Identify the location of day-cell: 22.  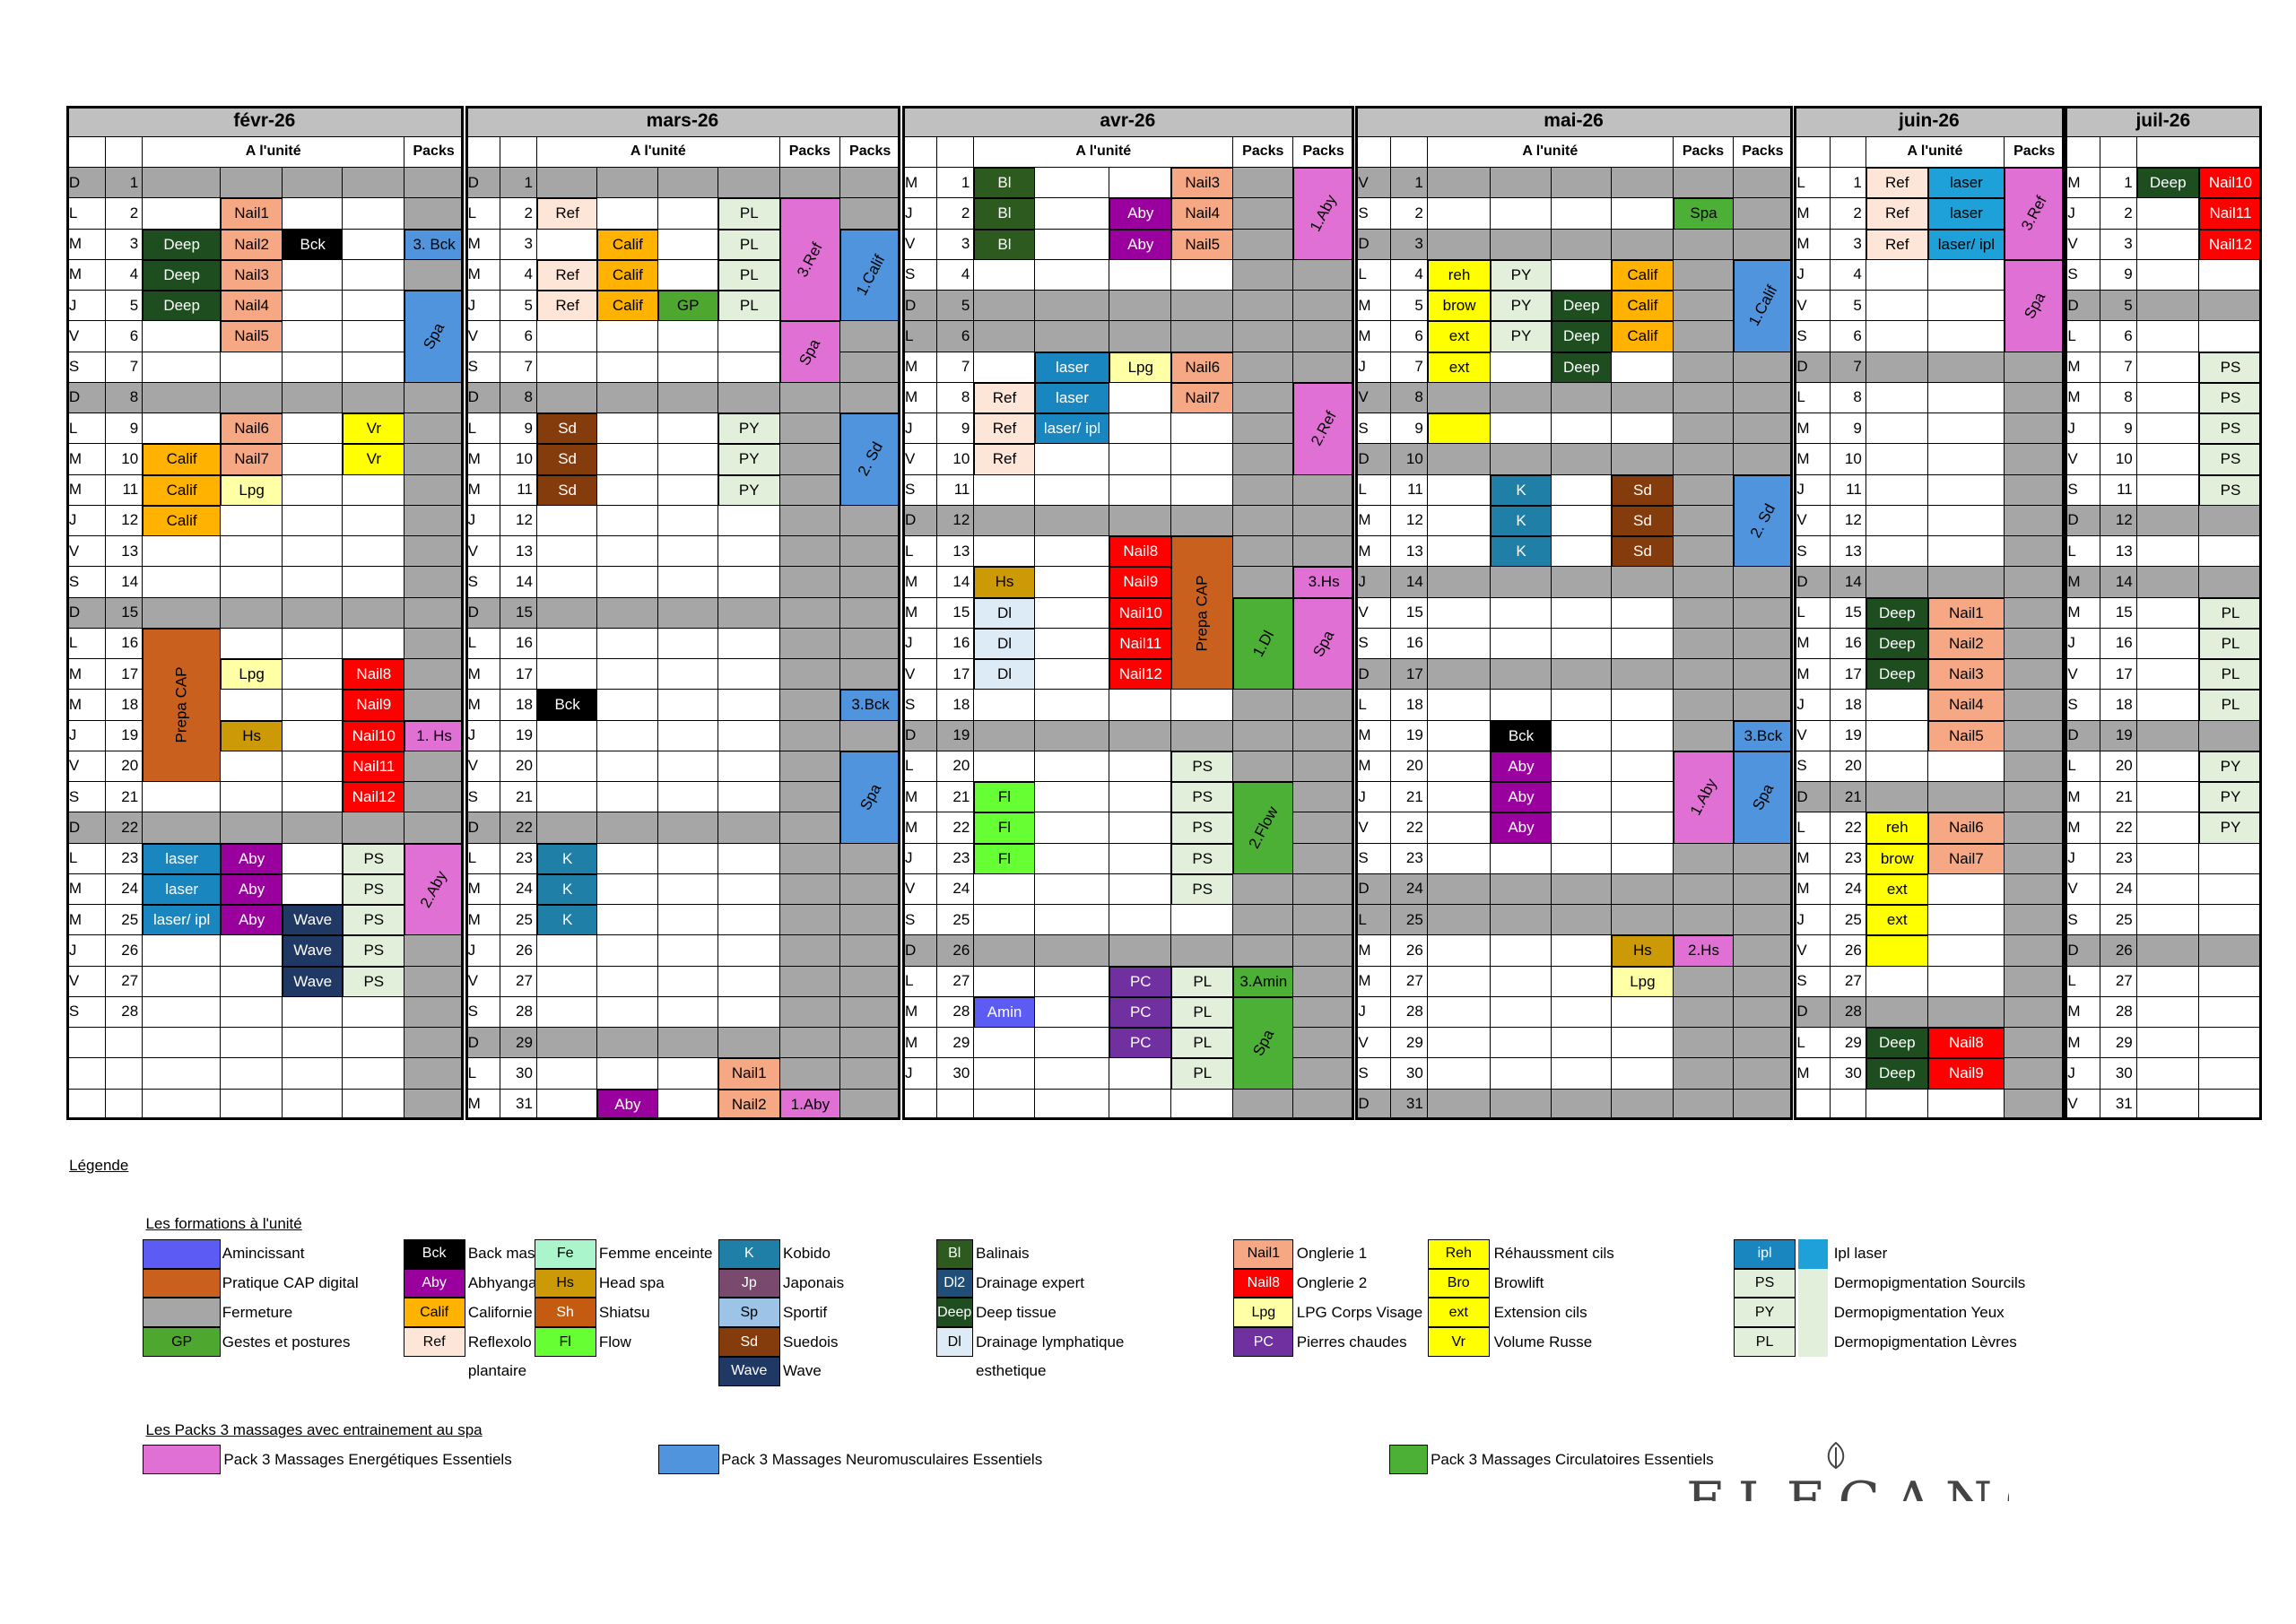
(125, 828).